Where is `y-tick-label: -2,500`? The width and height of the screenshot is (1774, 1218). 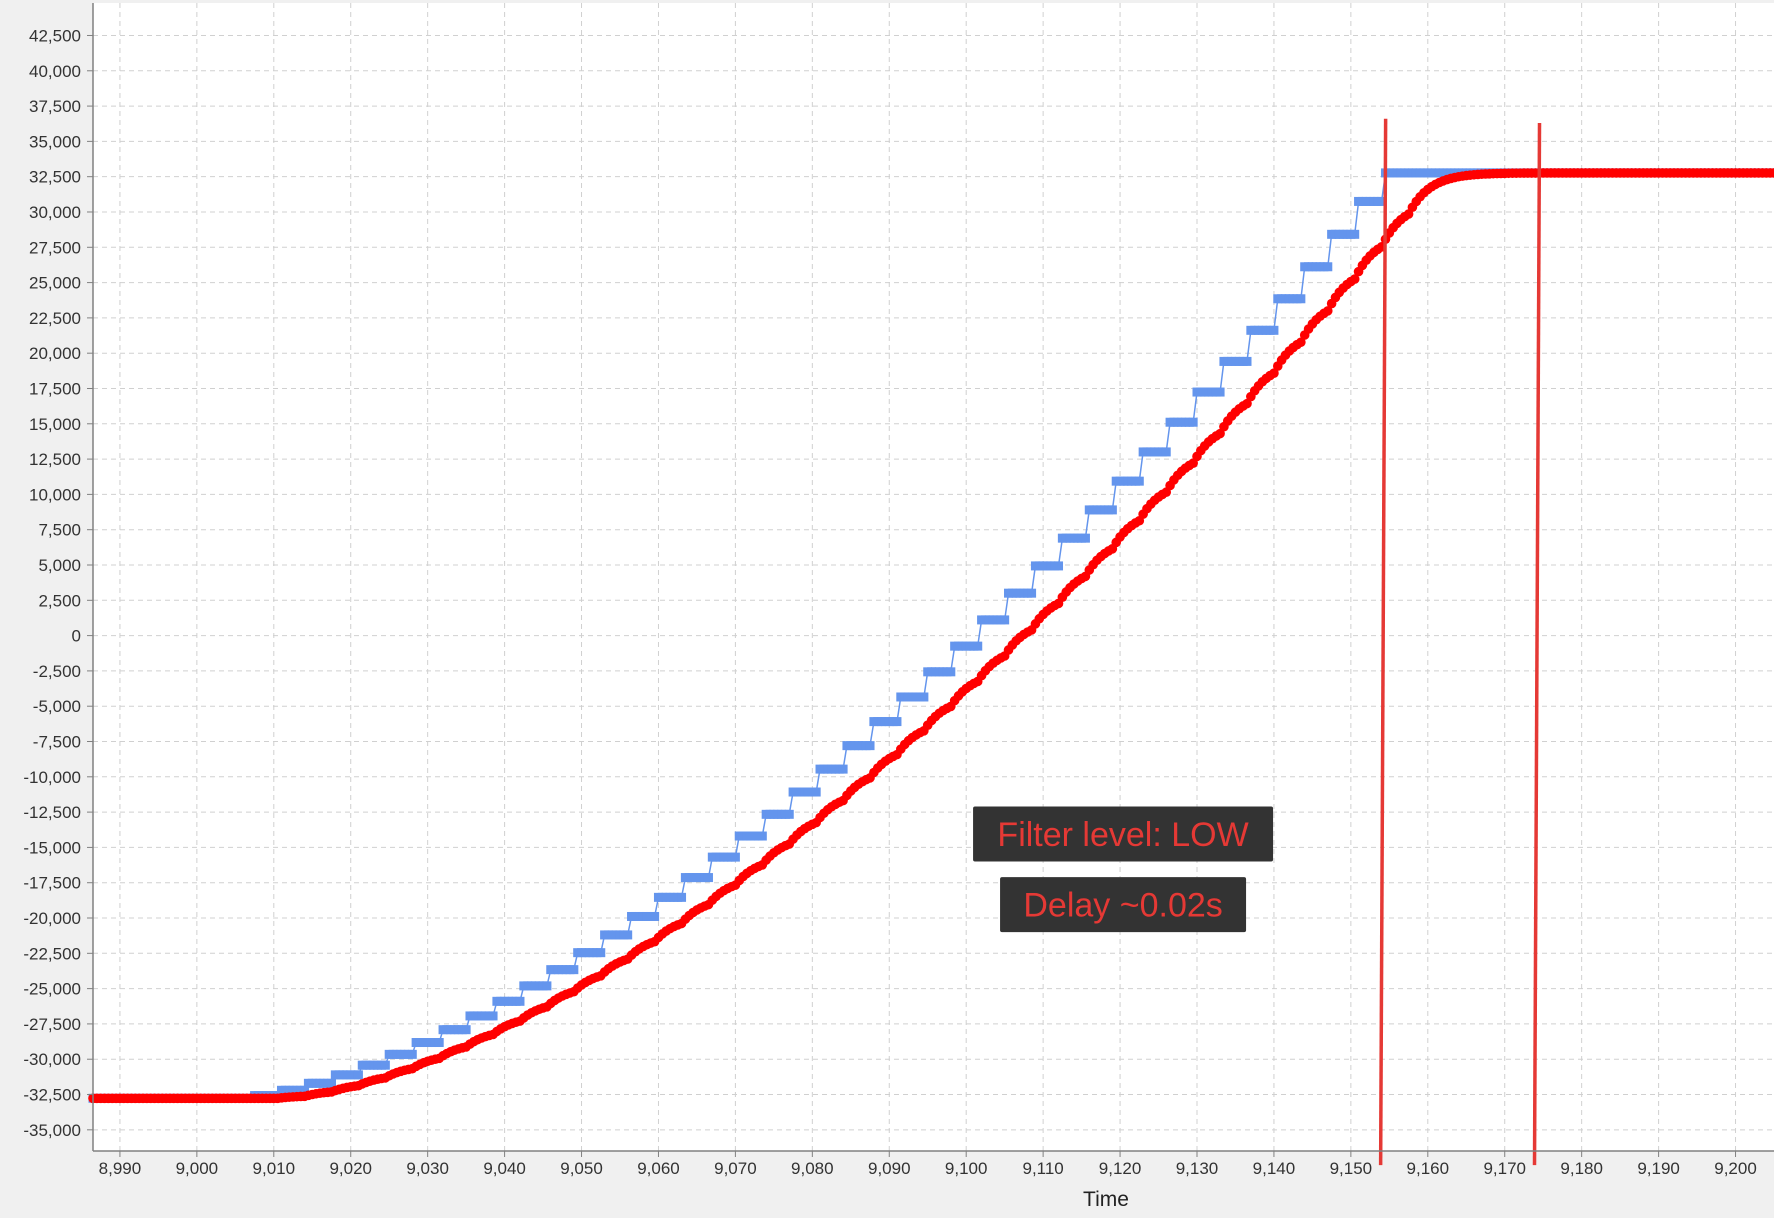 y-tick-label: -2,500 is located at coordinates (57, 671).